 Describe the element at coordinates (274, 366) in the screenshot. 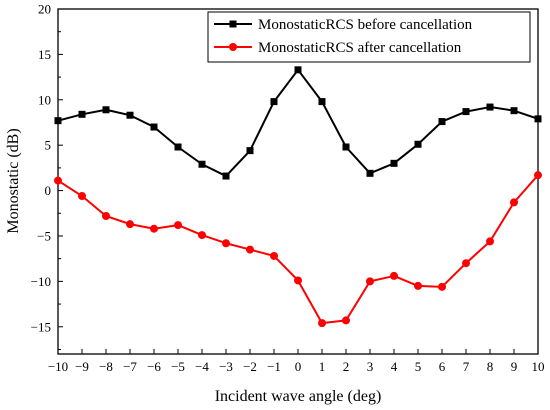

I see `x-tick-label: −1` at that location.